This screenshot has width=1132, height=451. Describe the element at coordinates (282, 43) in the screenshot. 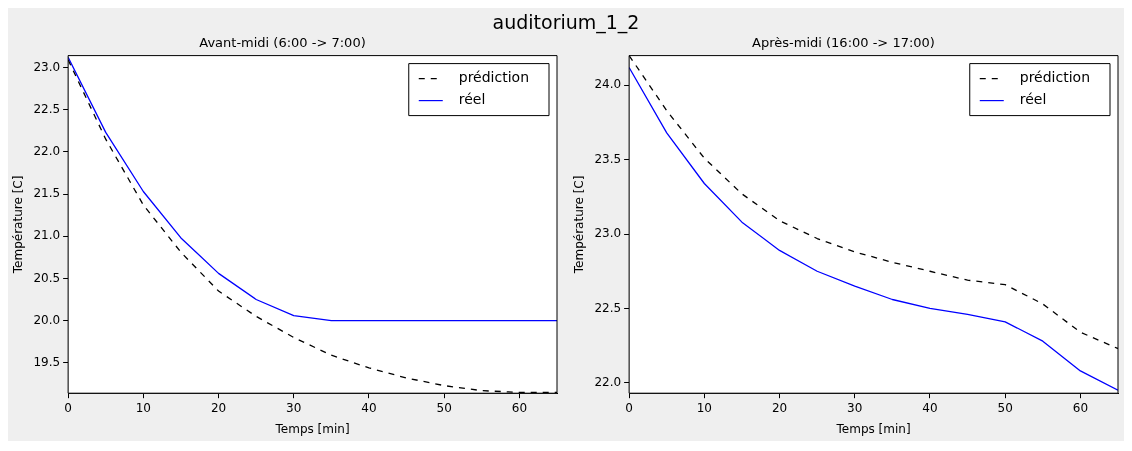

I see `chart-title: Avant-midi (6:00 -> 7:00)` at that location.